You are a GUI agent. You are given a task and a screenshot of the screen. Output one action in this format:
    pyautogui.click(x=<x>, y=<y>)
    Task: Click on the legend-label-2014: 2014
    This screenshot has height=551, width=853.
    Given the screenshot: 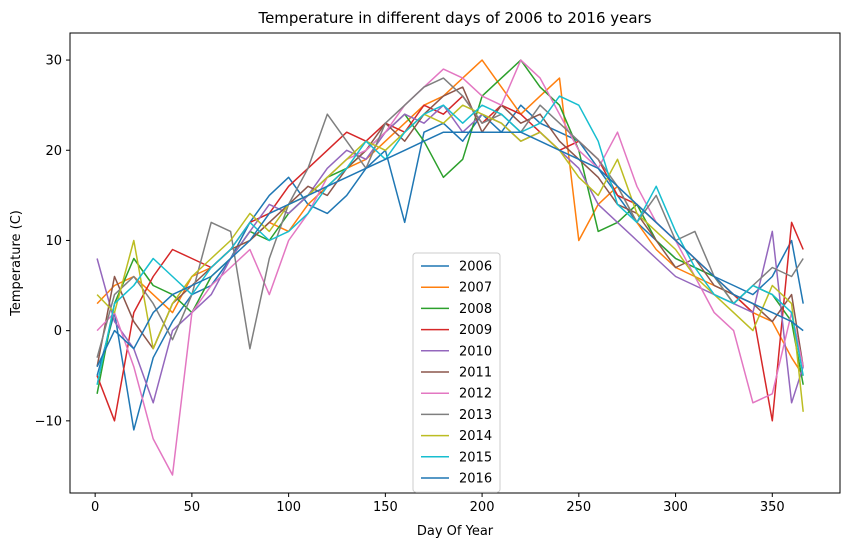 What is the action you would take?
    pyautogui.click(x=475, y=436)
    